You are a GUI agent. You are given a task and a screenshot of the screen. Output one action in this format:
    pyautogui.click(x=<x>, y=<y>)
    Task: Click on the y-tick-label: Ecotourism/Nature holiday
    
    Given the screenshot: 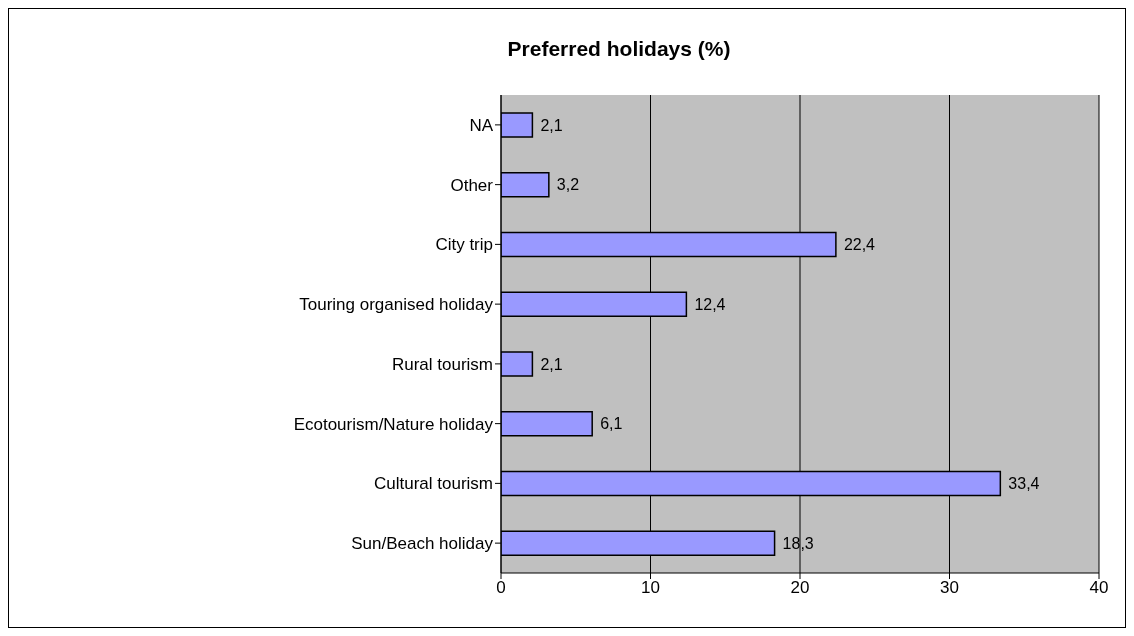 What is the action you would take?
    pyautogui.click(x=393, y=424)
    